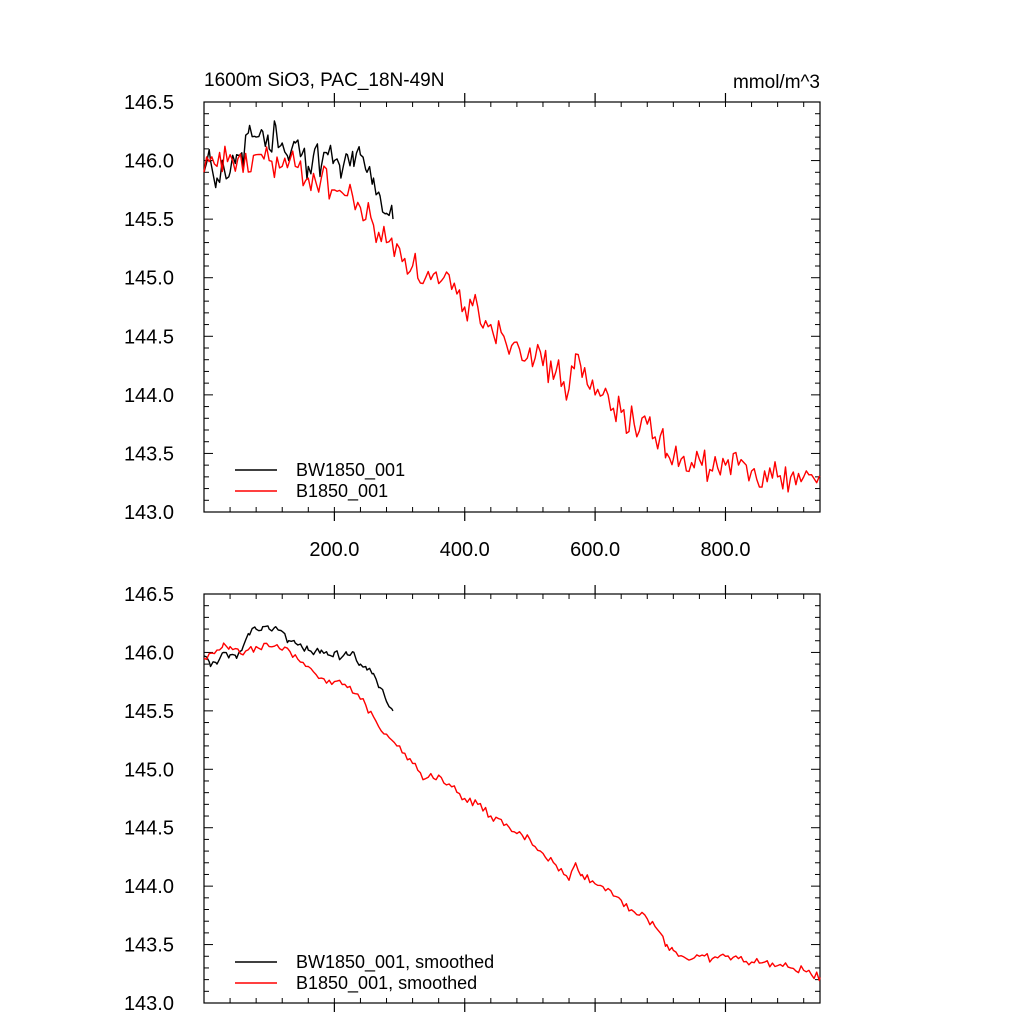 This screenshot has width=1024, height=1024. Describe the element at coordinates (395, 962) in the screenshot. I see `legend-label: BW1850_001, smoothed` at that location.